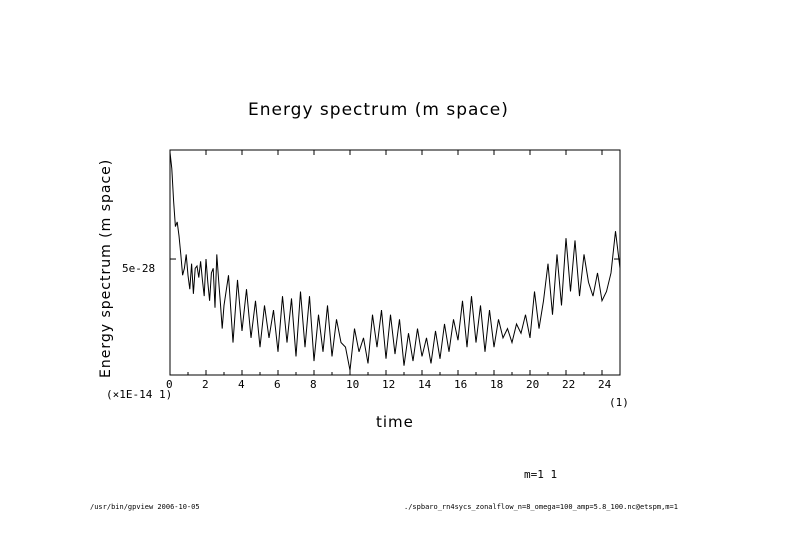 This screenshot has width=789, height=558. I want to click on footer-left: /usr/bin/gpview 2006-10-05, so click(145, 507).